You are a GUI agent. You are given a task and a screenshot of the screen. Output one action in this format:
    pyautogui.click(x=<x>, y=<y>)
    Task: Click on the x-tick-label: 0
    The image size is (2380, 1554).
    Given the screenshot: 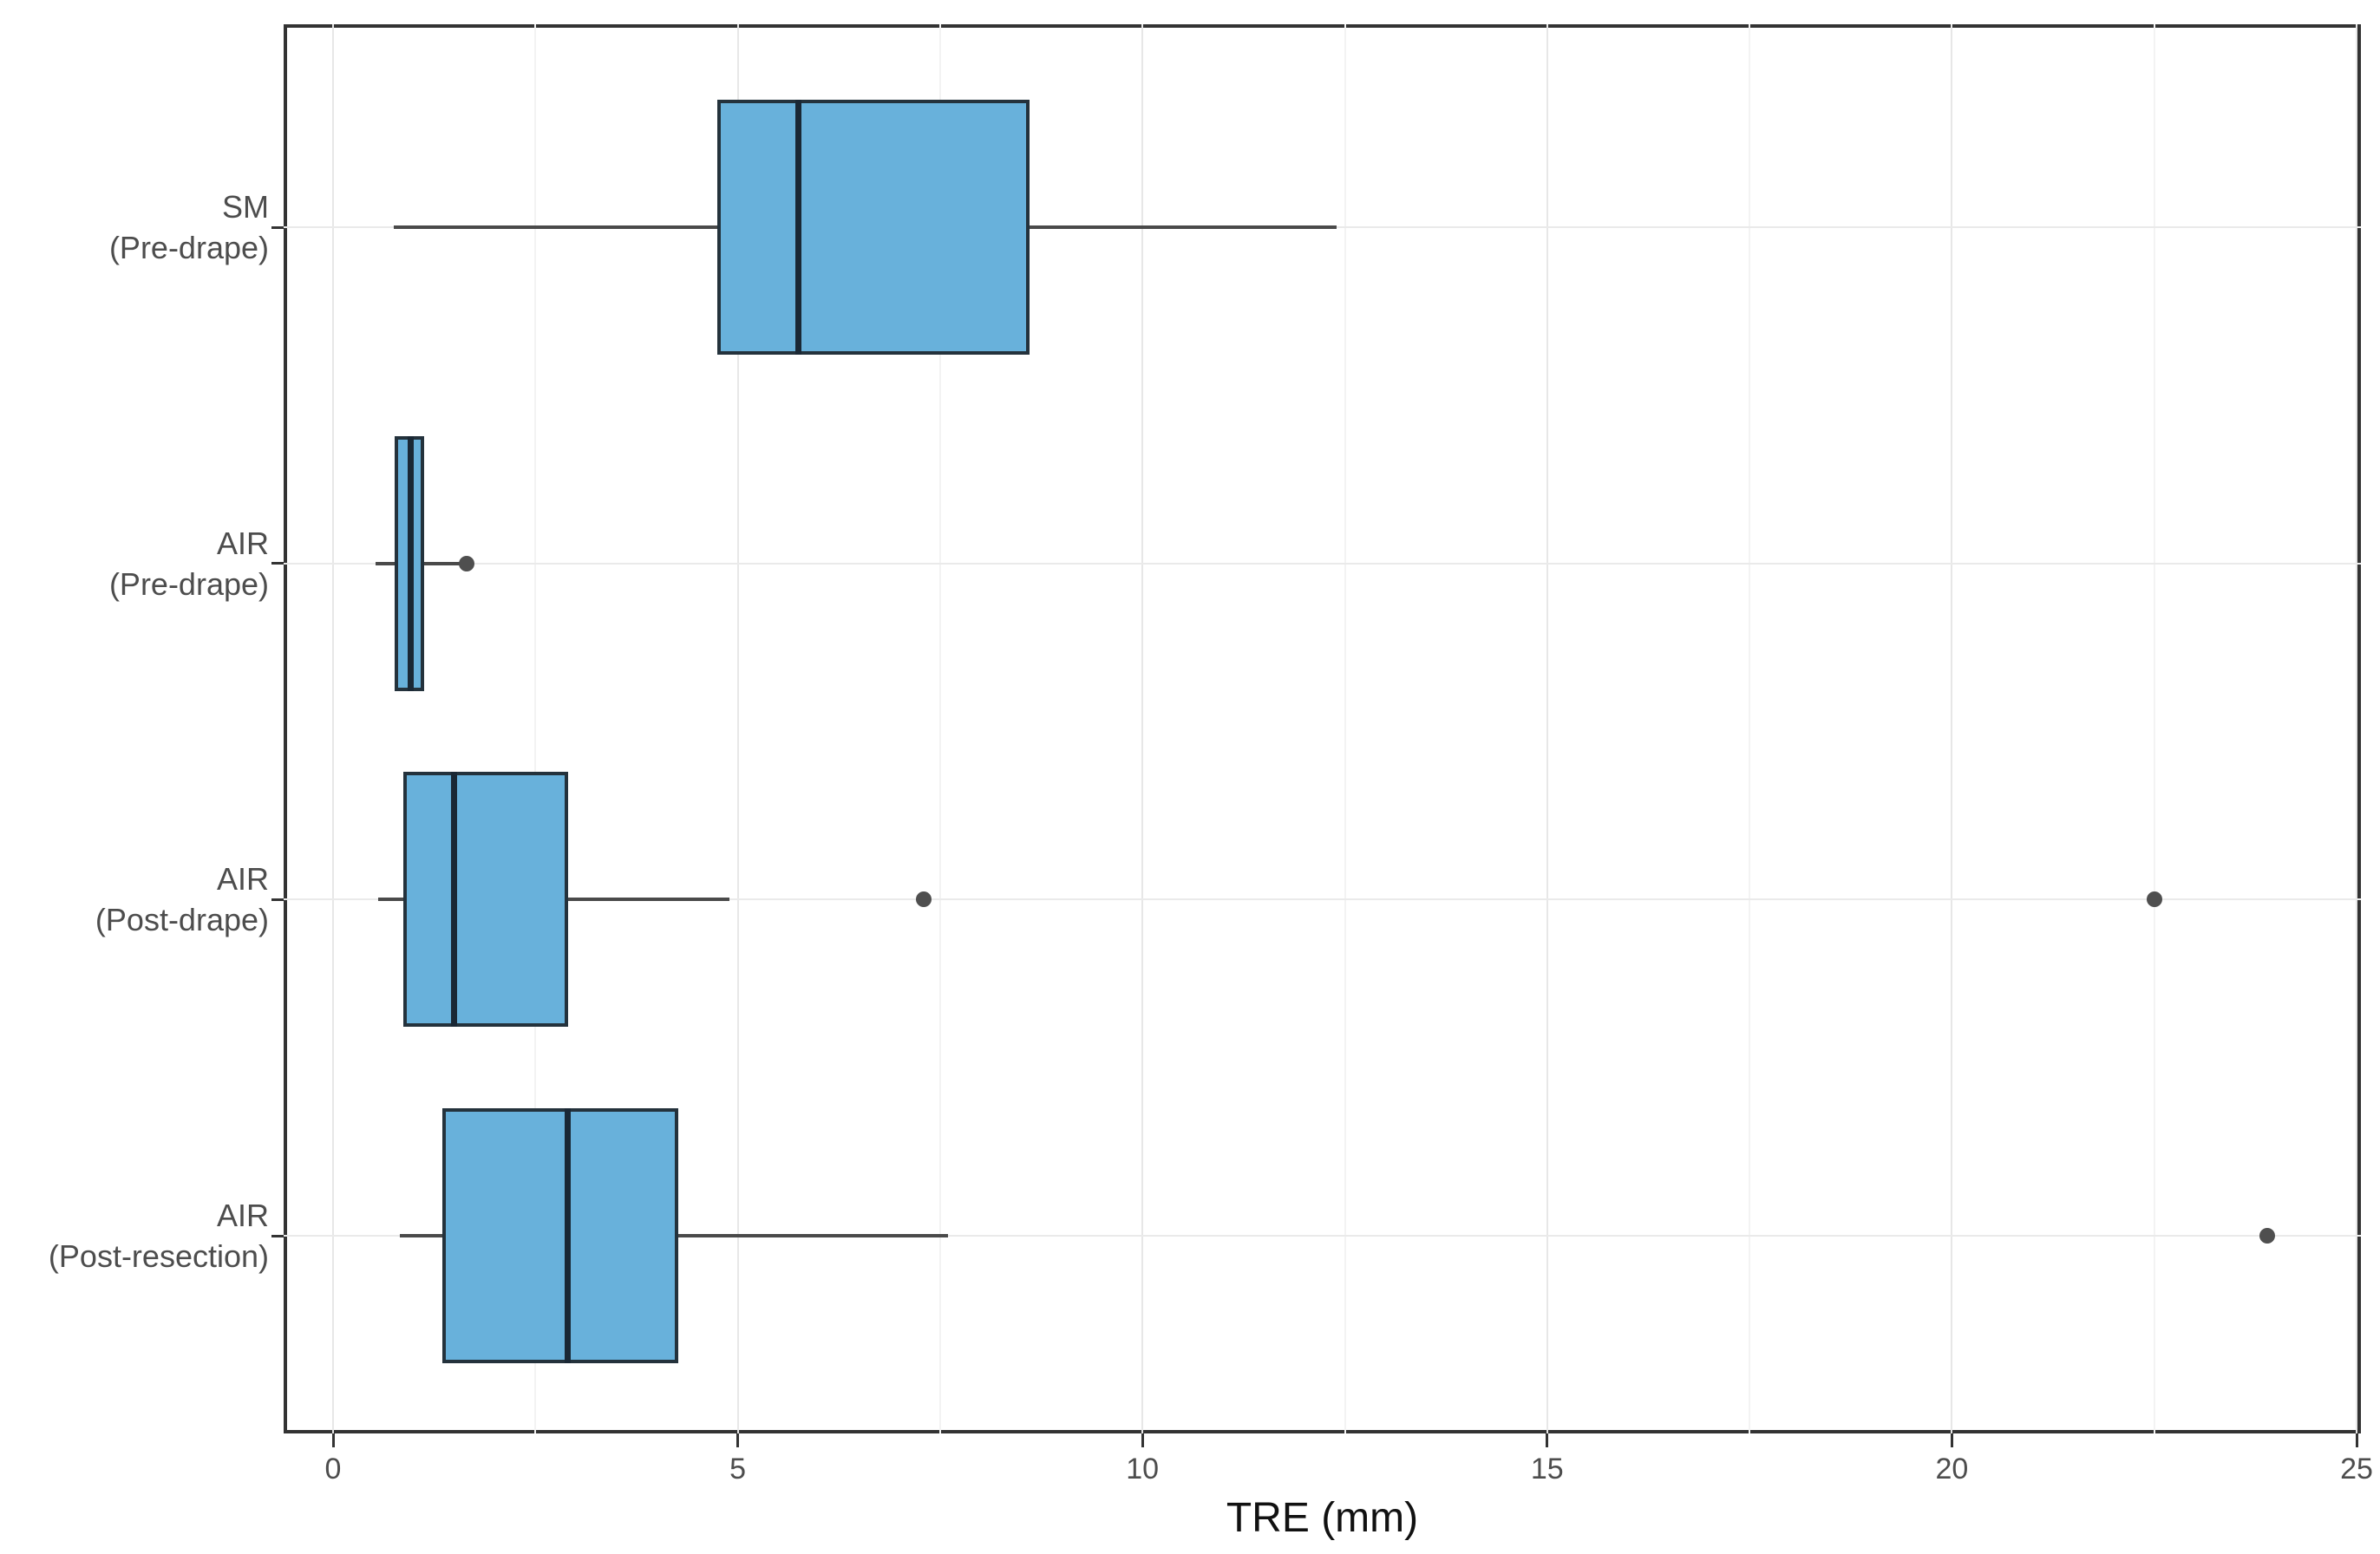 What is the action you would take?
    pyautogui.click(x=333, y=1469)
    